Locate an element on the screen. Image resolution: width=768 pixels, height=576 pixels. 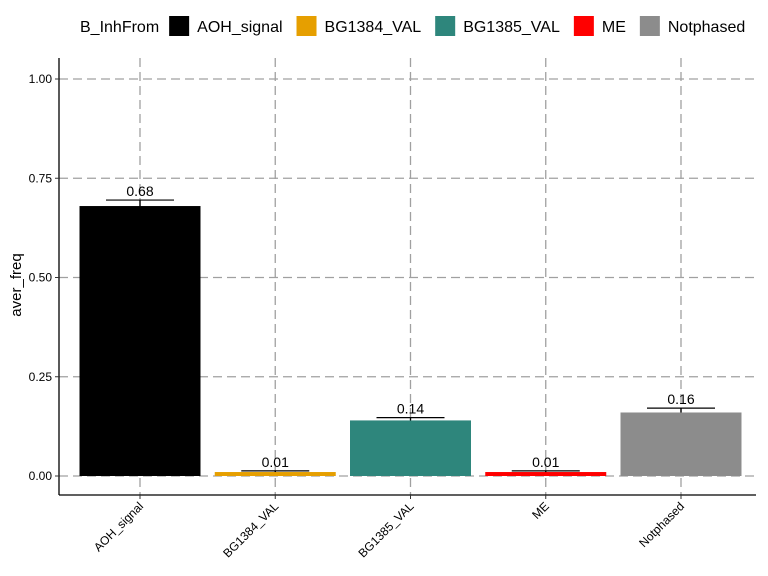
y-tick-label-2: 0.50 is located at coordinates (41, 278).